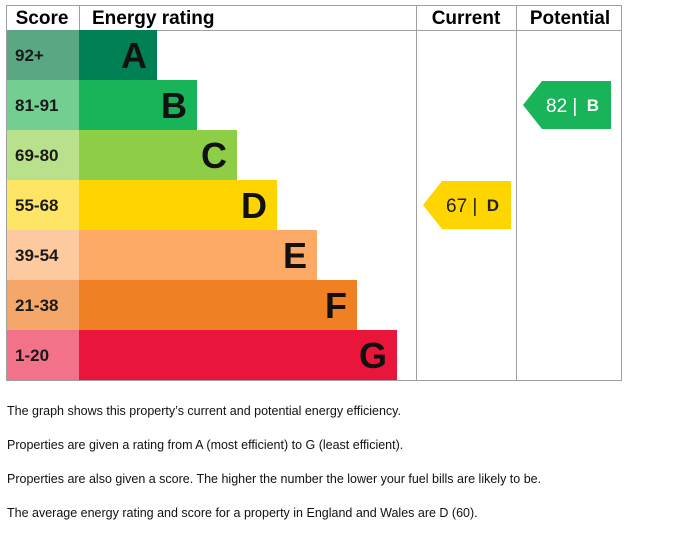 The width and height of the screenshot is (683, 555). I want to click on score-cell-f, so click(43, 305).